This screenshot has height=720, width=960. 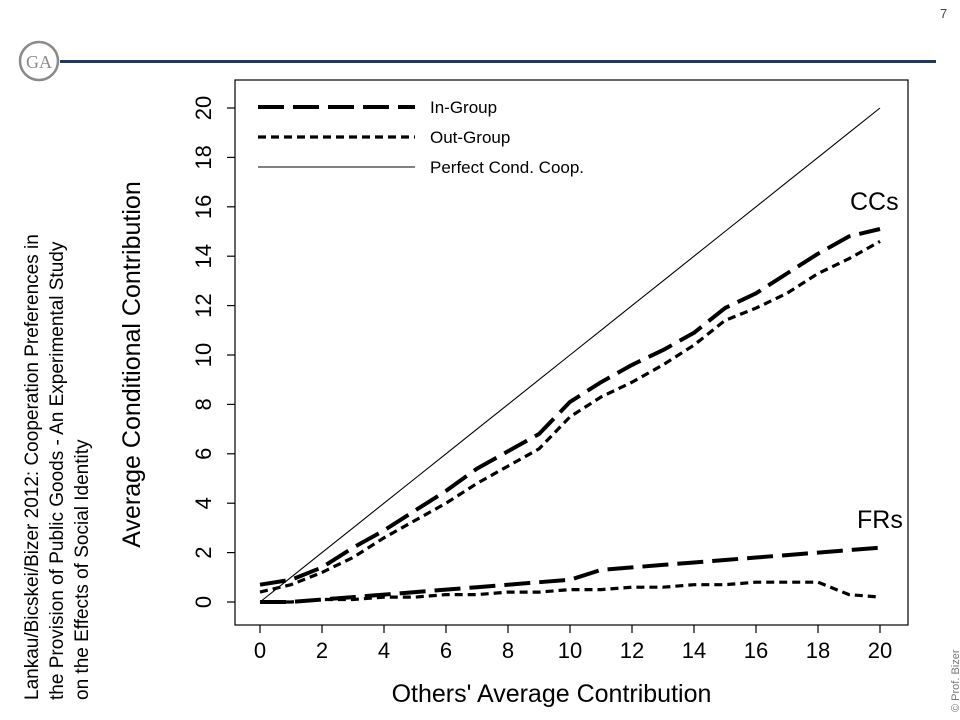 What do you see at coordinates (570, 592) in the screenshot?
I see `series-line-frs-out-group` at bounding box center [570, 592].